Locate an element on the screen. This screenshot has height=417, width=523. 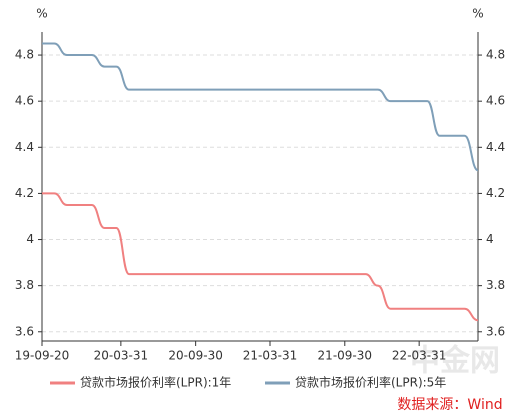
left-unit: % is located at coordinates (41, 14).